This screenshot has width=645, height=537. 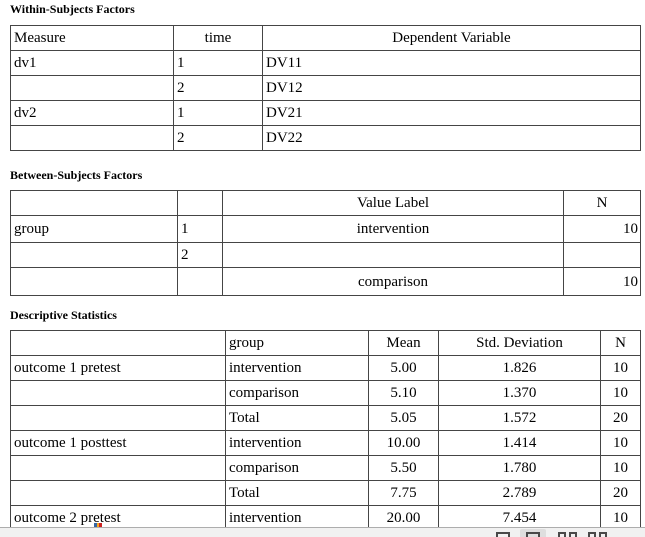 I want to click on table-row: group 1 intervention 10, so click(x=325, y=229).